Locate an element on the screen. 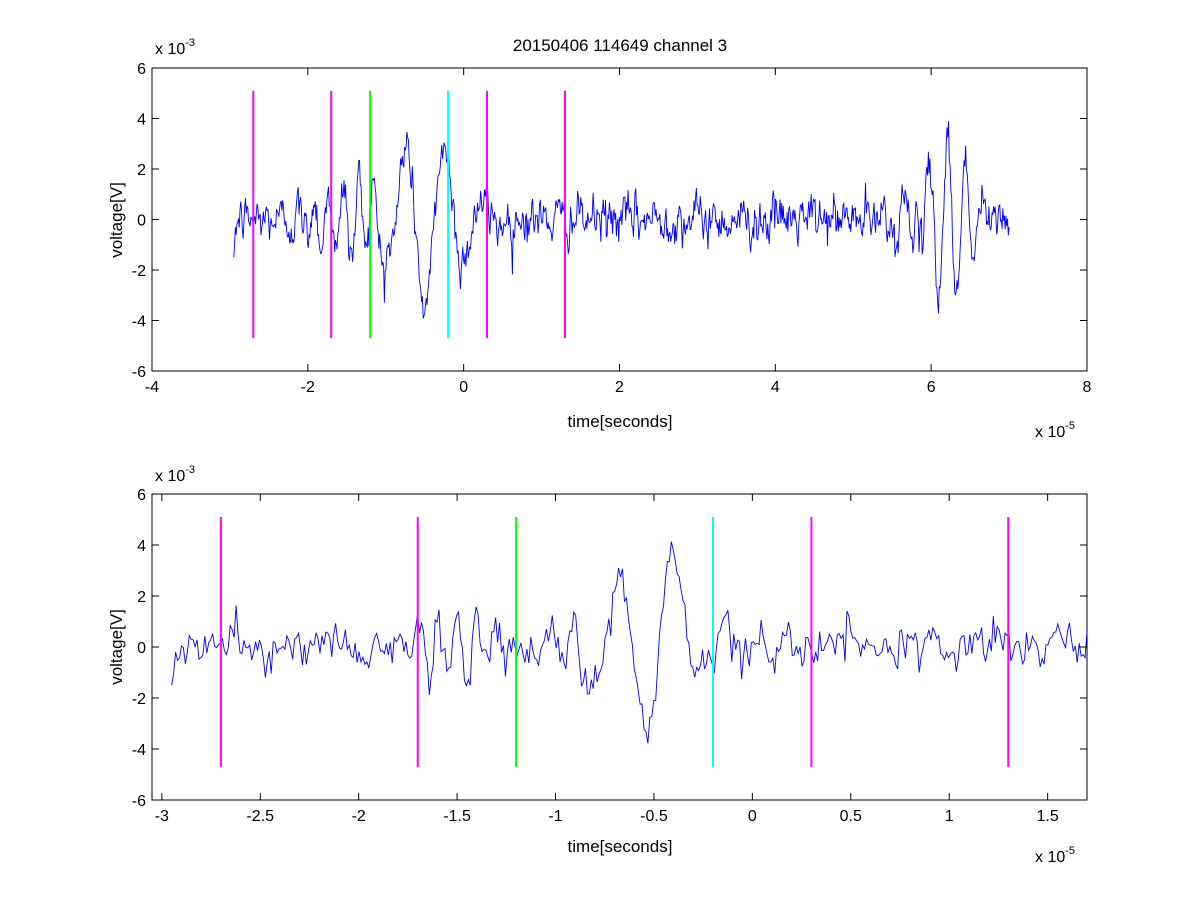  x-tick-label: 1 is located at coordinates (949, 816).